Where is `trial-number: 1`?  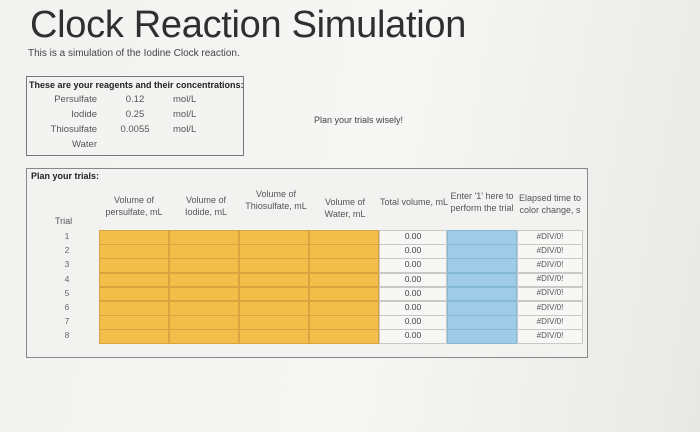 trial-number: 1 is located at coordinates (67, 236).